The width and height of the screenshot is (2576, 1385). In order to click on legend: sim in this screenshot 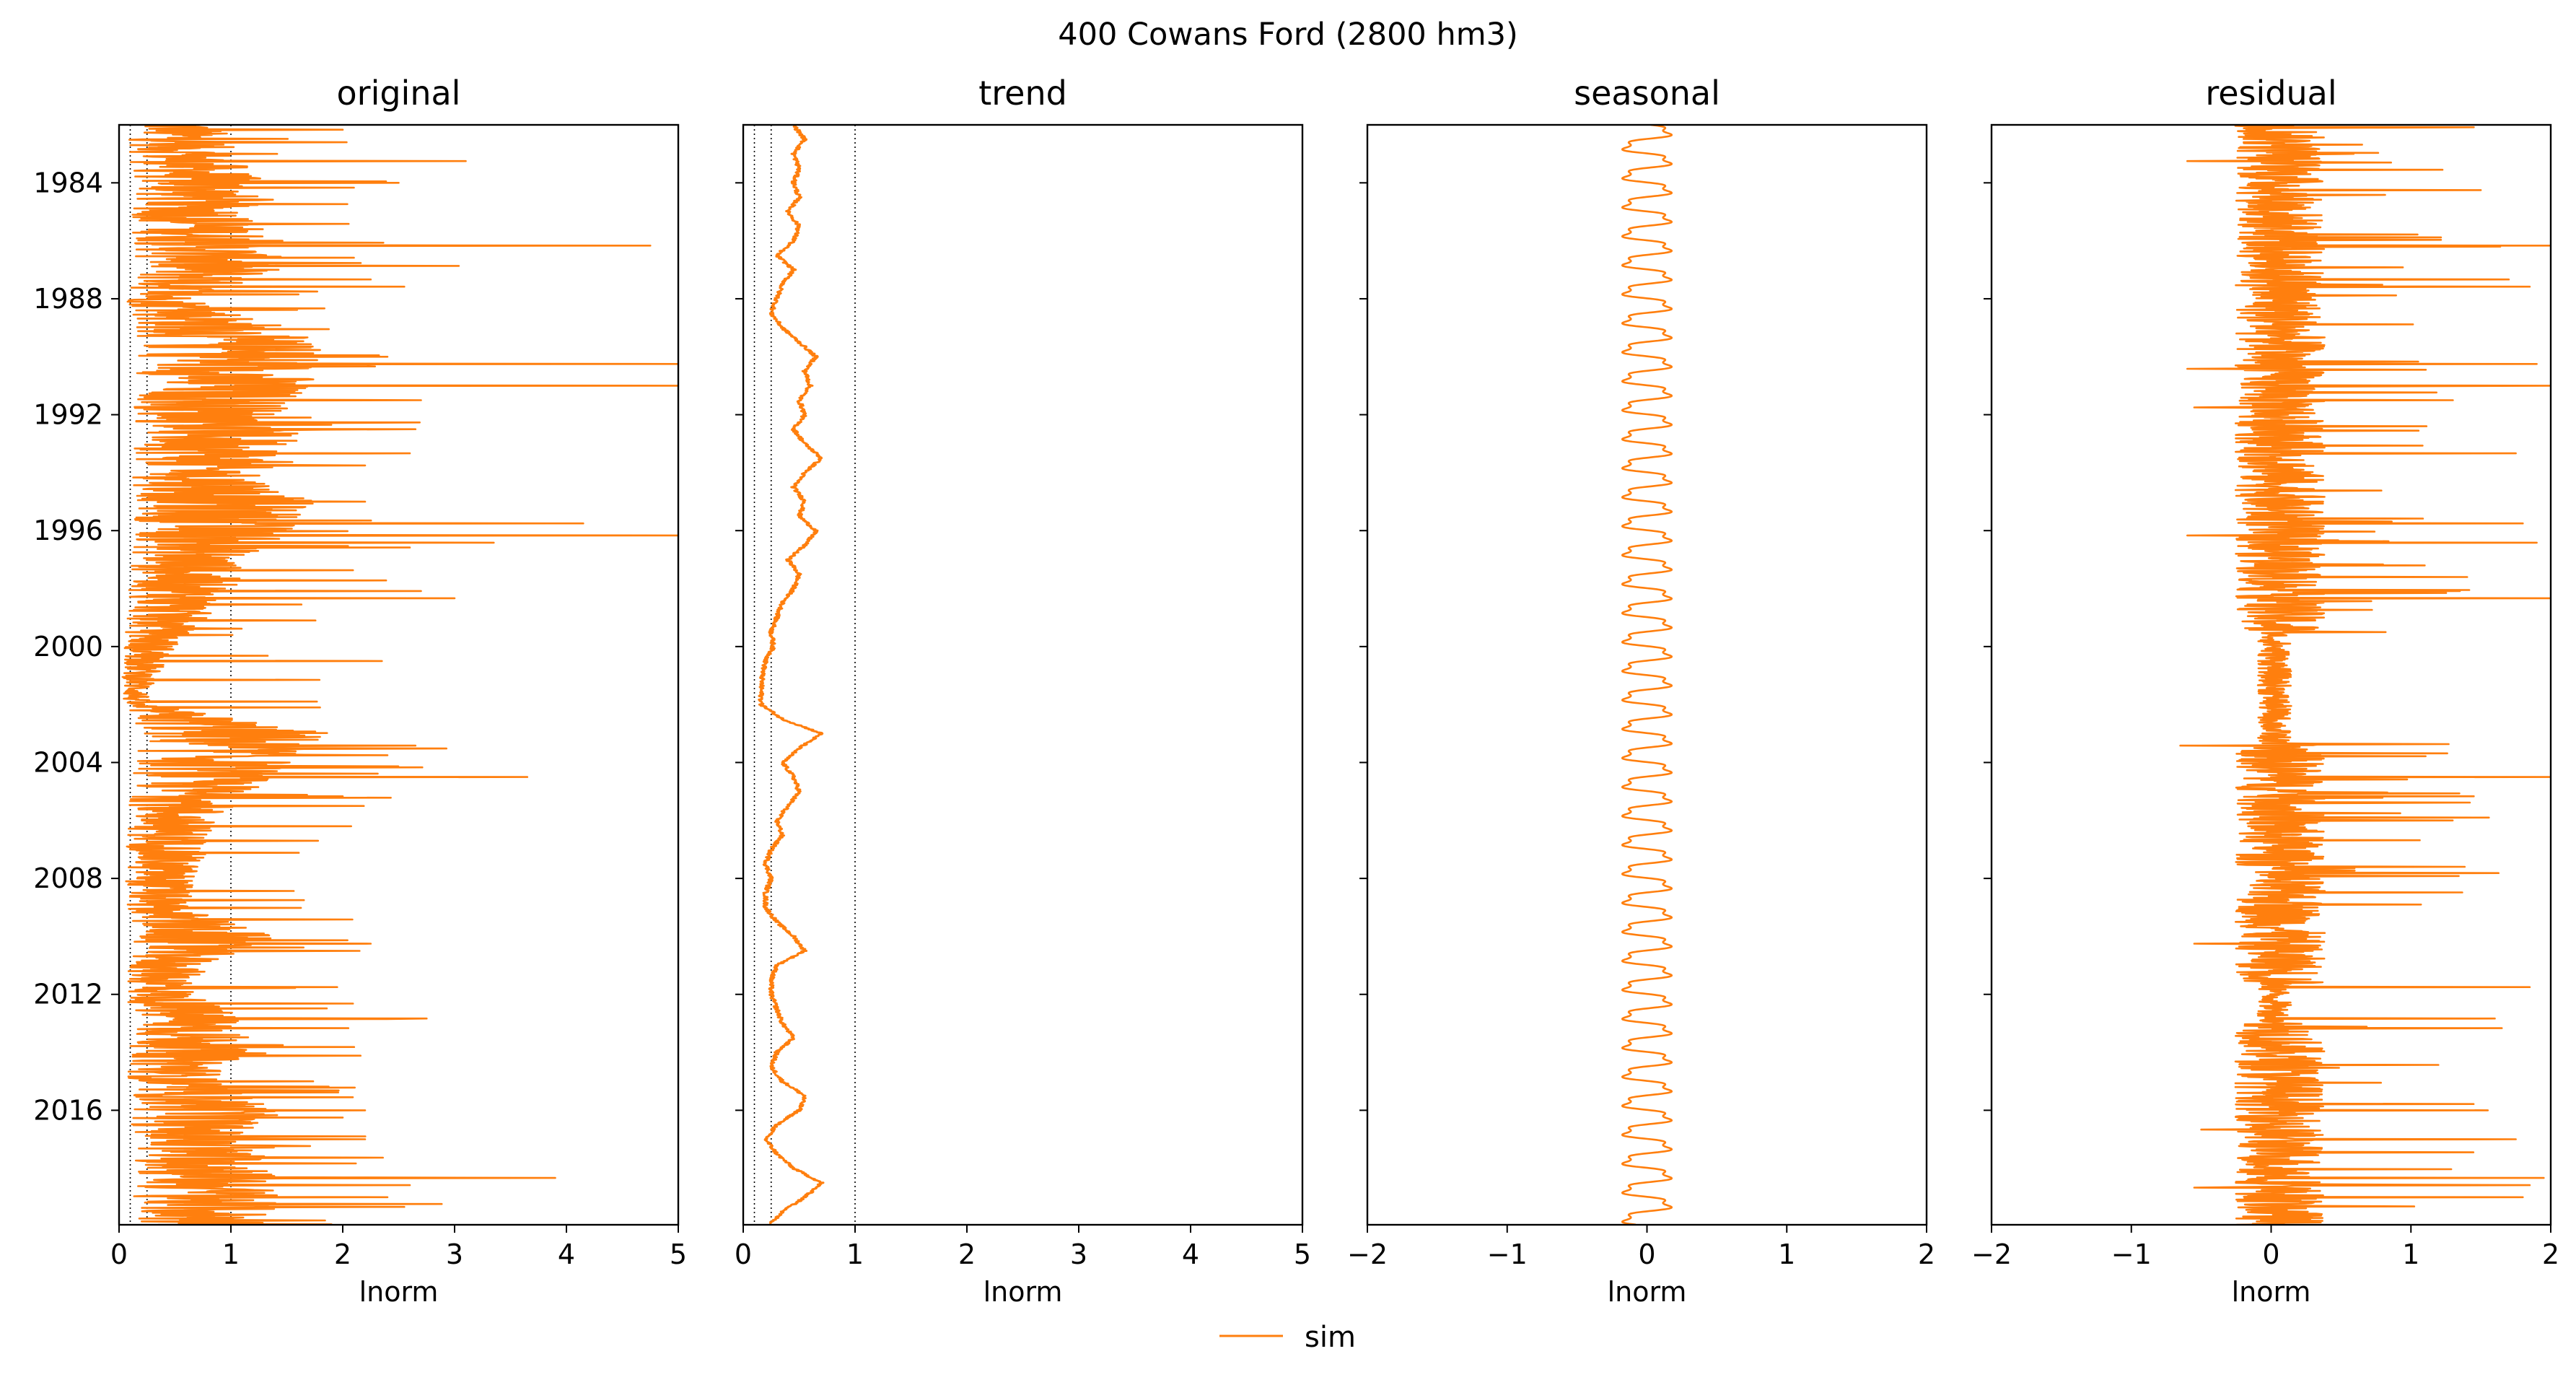, I will do `click(1287, 1337)`.